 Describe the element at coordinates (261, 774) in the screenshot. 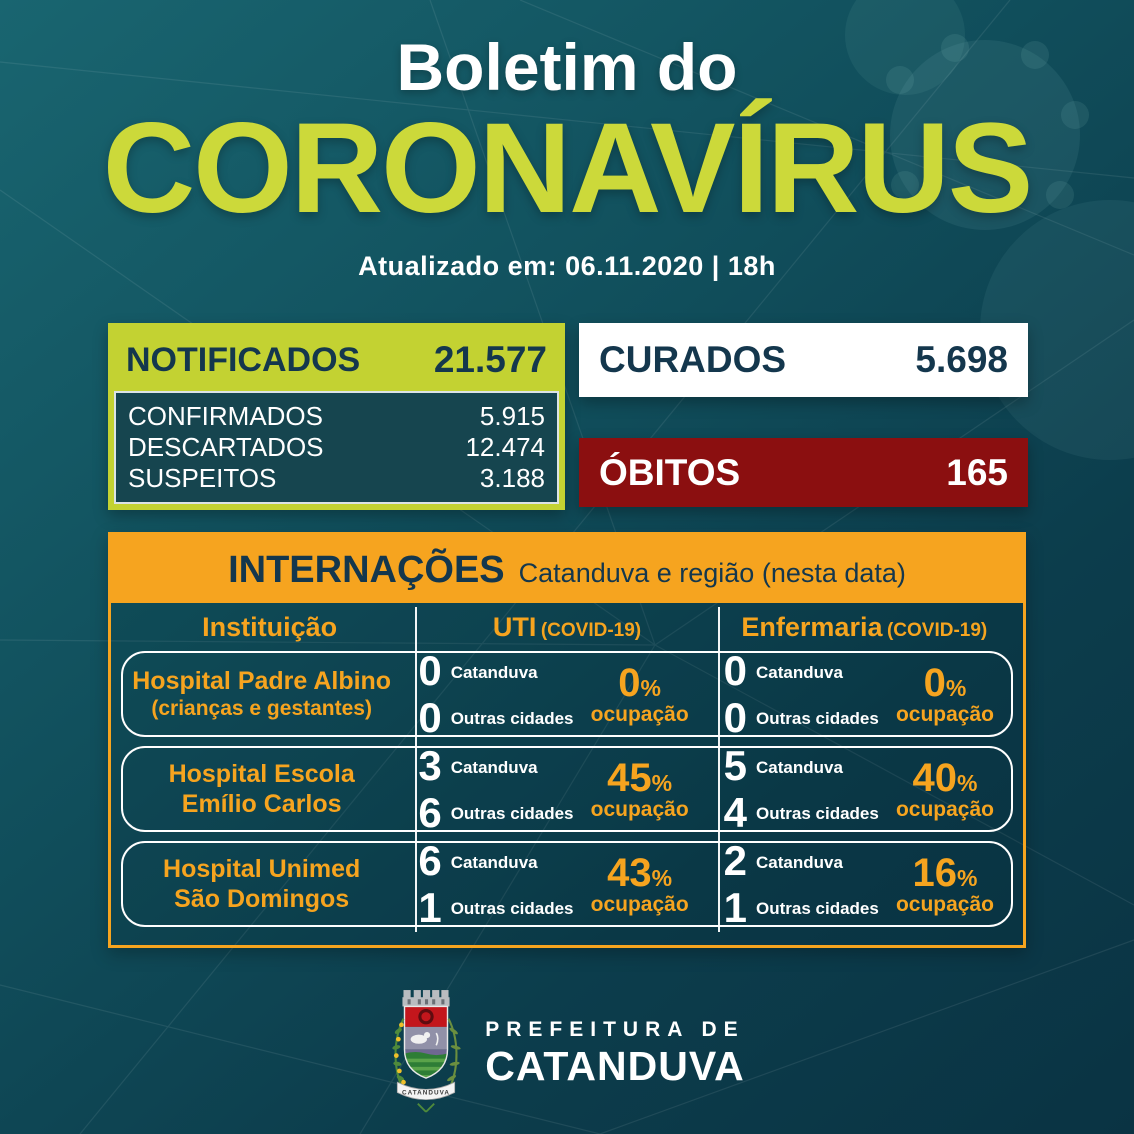

I see `hospital-name: Hospital Escola` at that location.